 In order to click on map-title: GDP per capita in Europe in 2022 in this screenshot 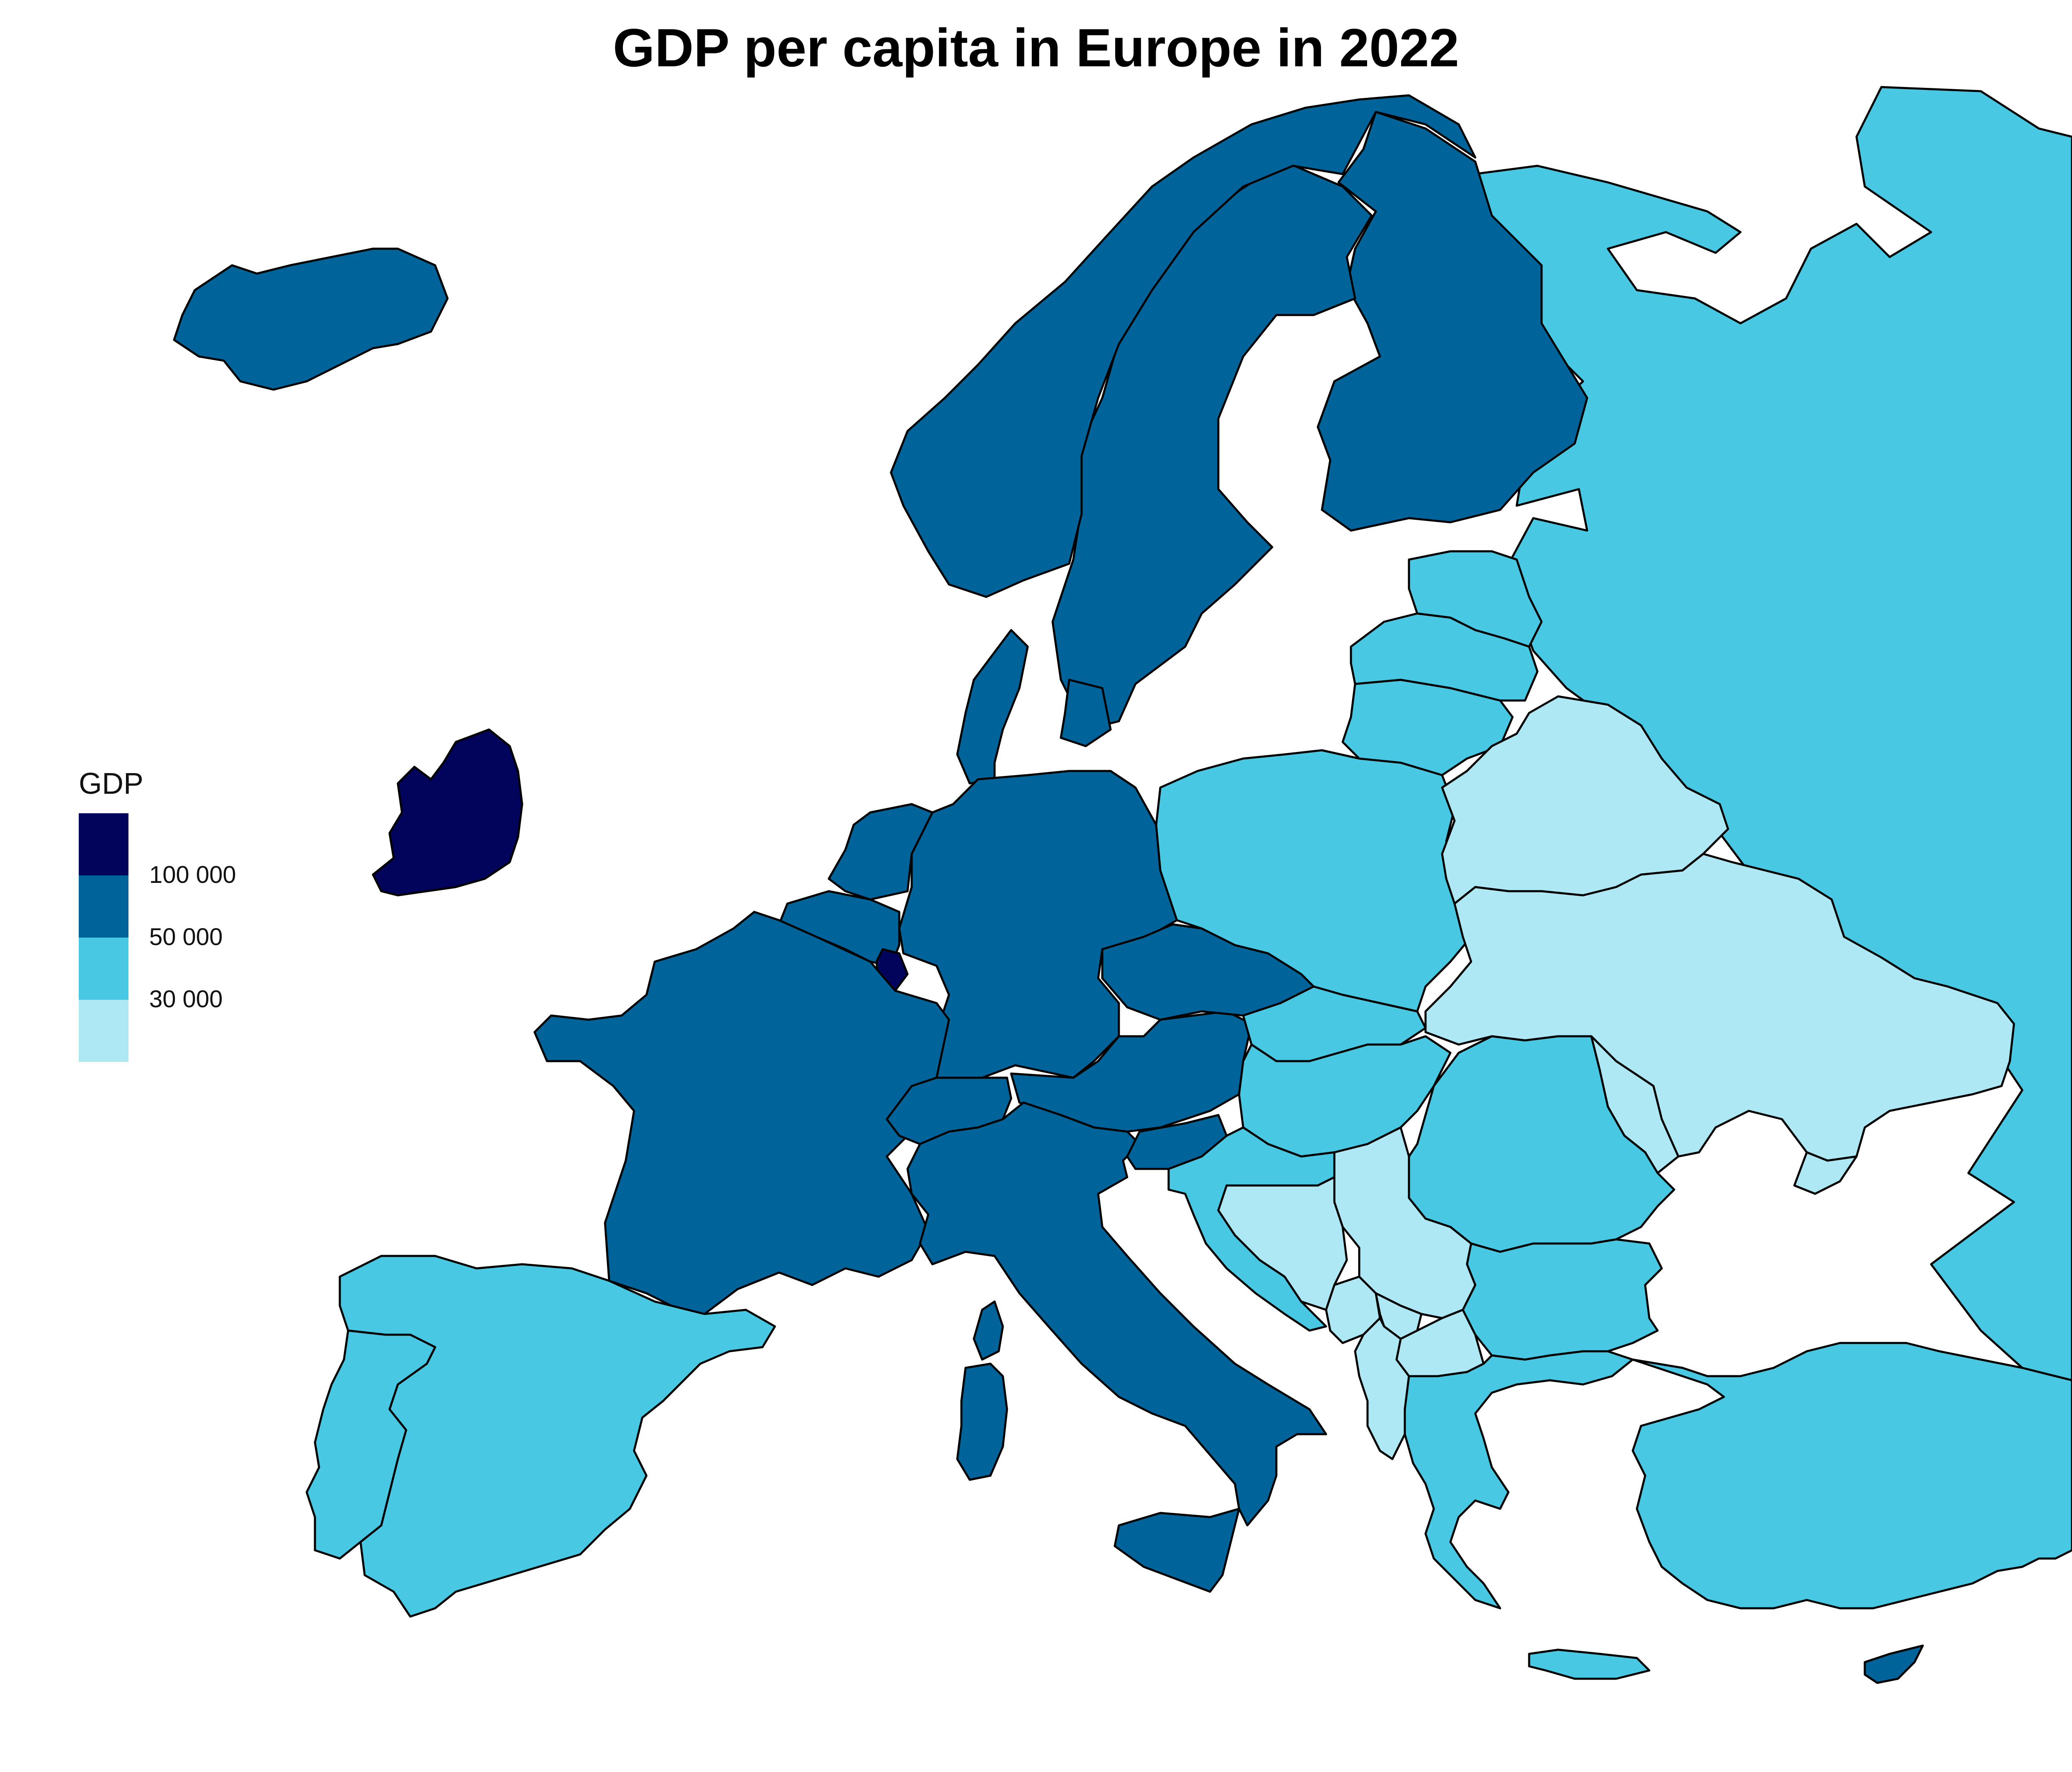, I will do `click(1036, 47)`.